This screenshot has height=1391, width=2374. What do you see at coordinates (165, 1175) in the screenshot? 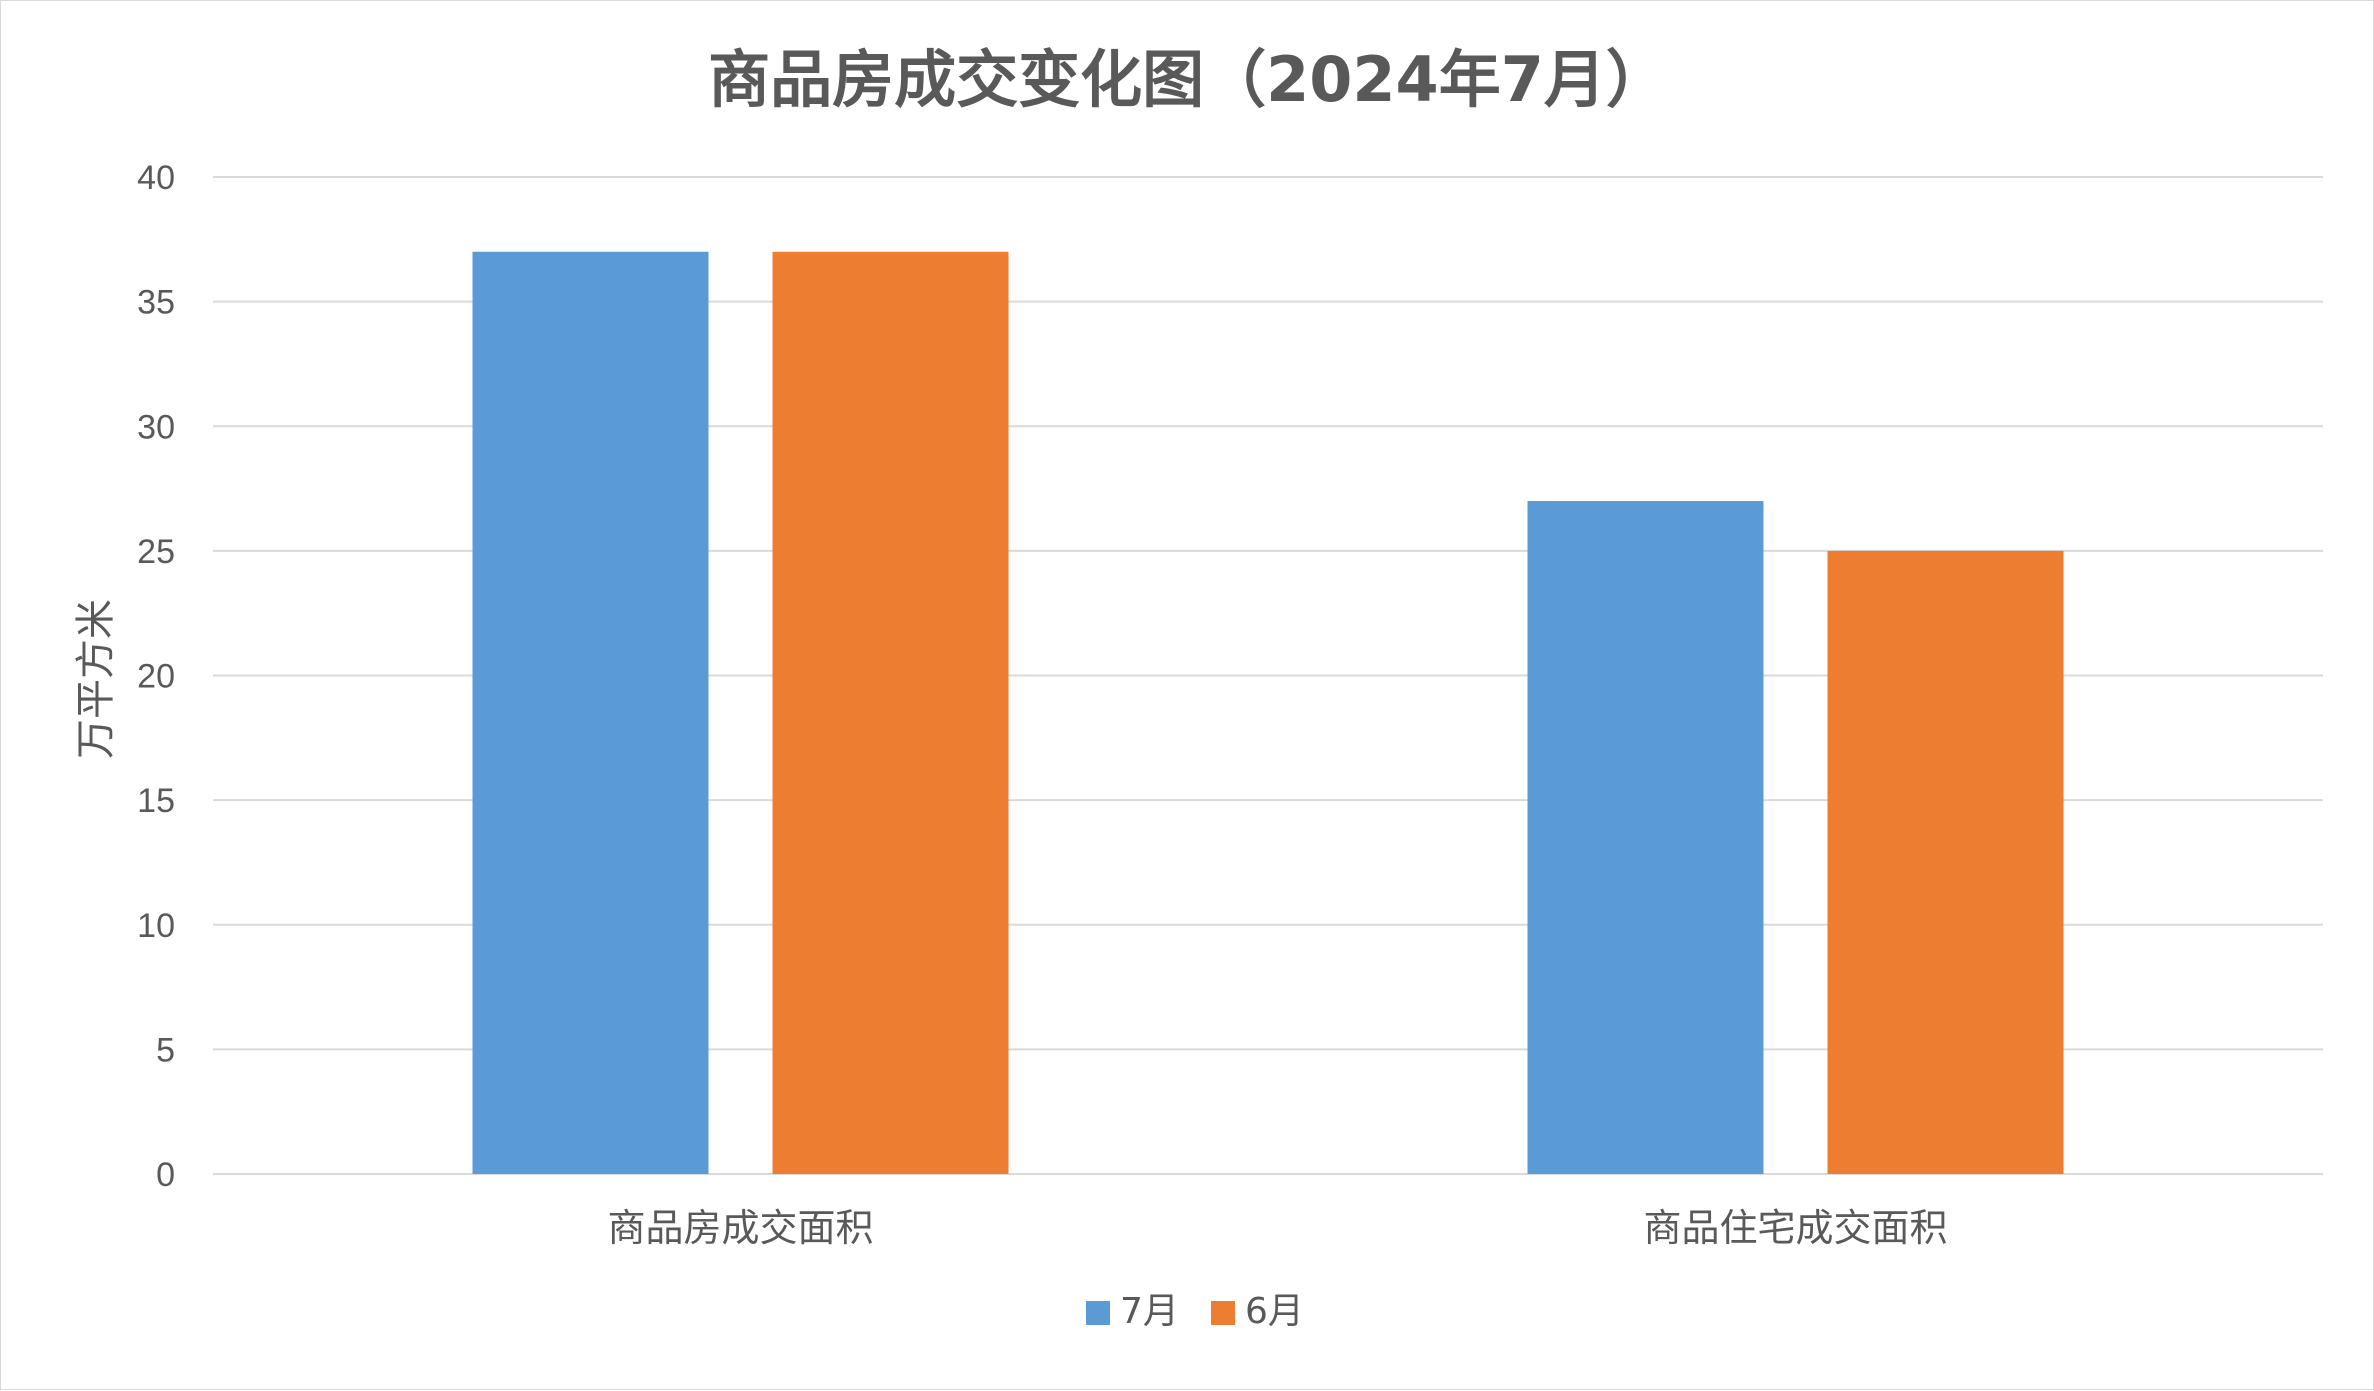
I see `y-tick-label: 0` at bounding box center [165, 1175].